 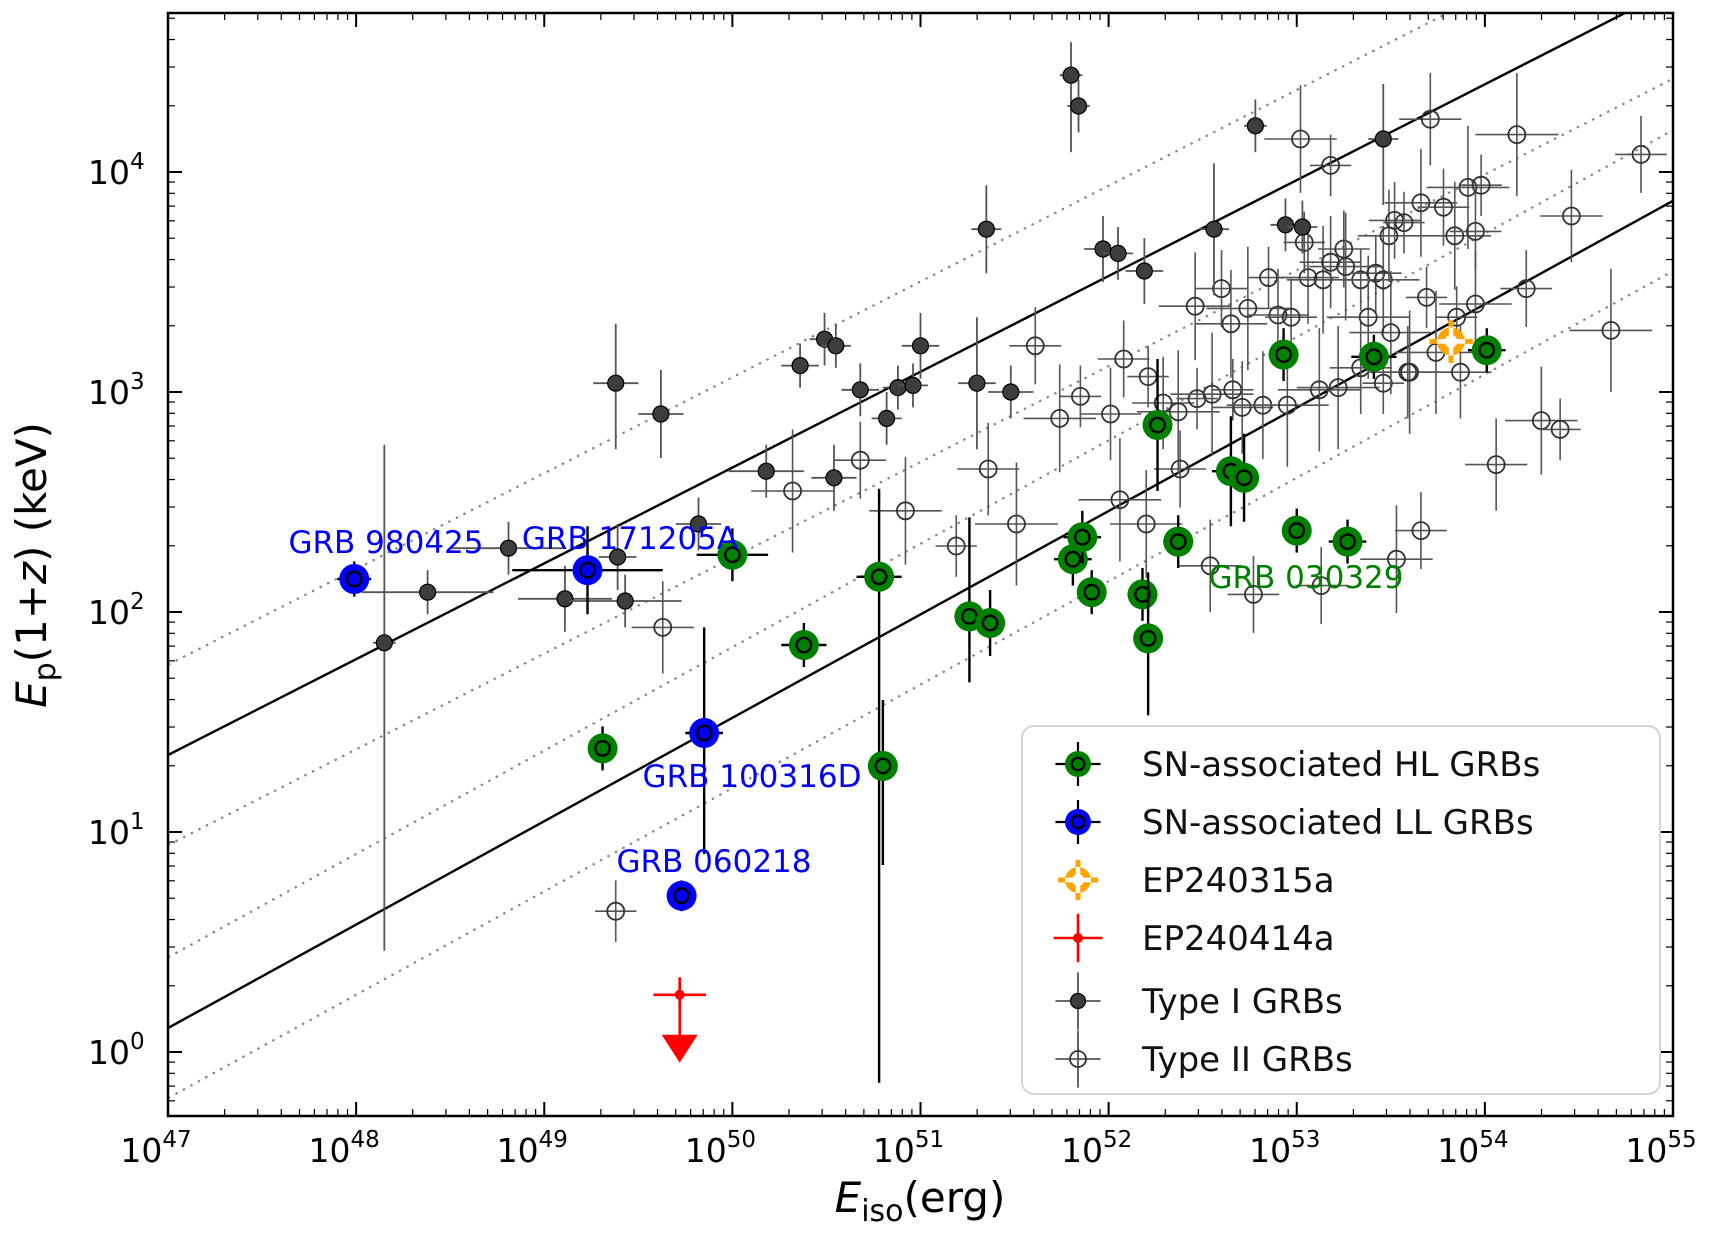 What do you see at coordinates (752, 777) in the screenshot?
I see `annotation-label: GRB 100316D` at bounding box center [752, 777].